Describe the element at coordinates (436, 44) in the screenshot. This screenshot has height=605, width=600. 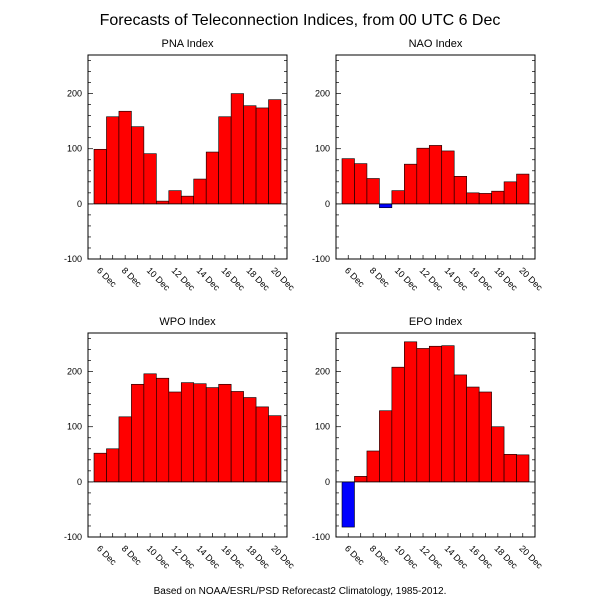
I see `nao-index-title: NAO Index` at that location.